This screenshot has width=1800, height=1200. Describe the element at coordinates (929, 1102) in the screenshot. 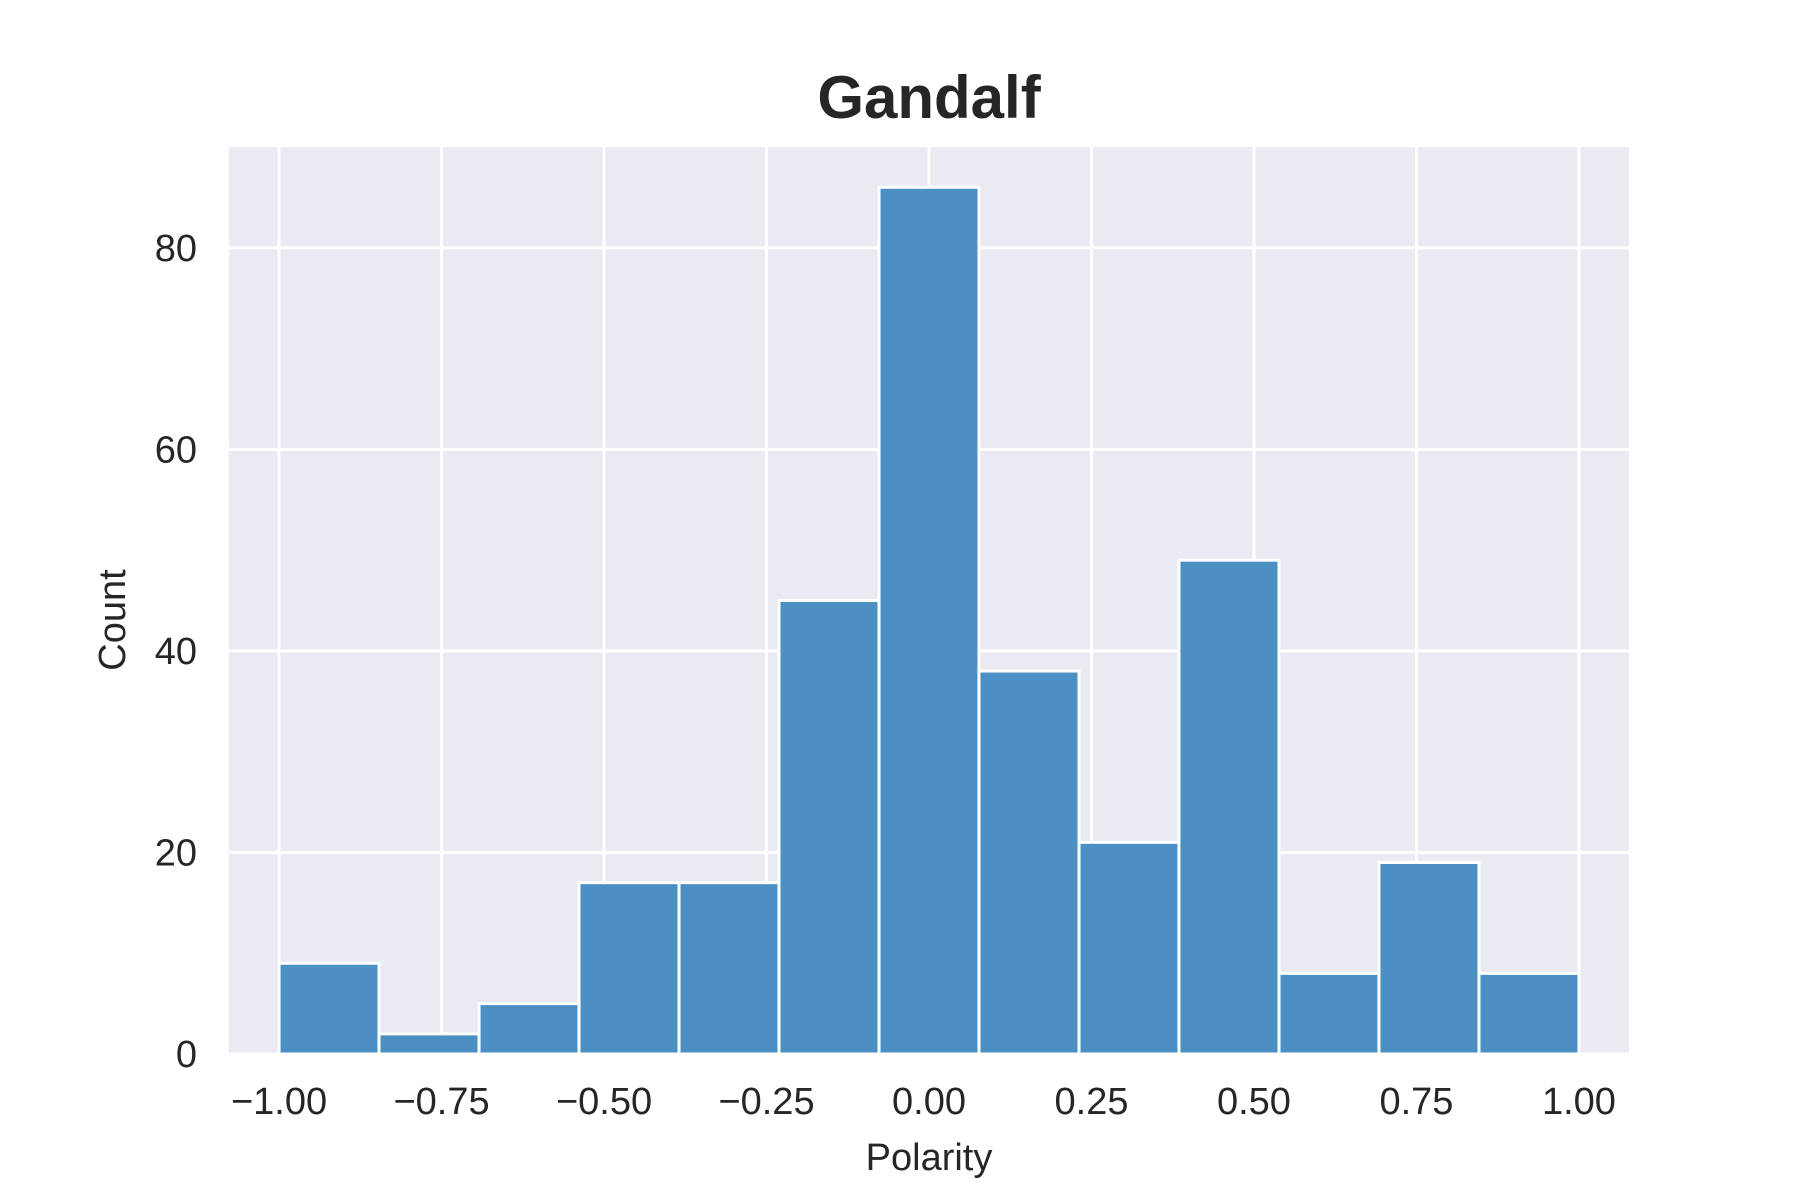

I see `x-tick-label: 0.00` at that location.